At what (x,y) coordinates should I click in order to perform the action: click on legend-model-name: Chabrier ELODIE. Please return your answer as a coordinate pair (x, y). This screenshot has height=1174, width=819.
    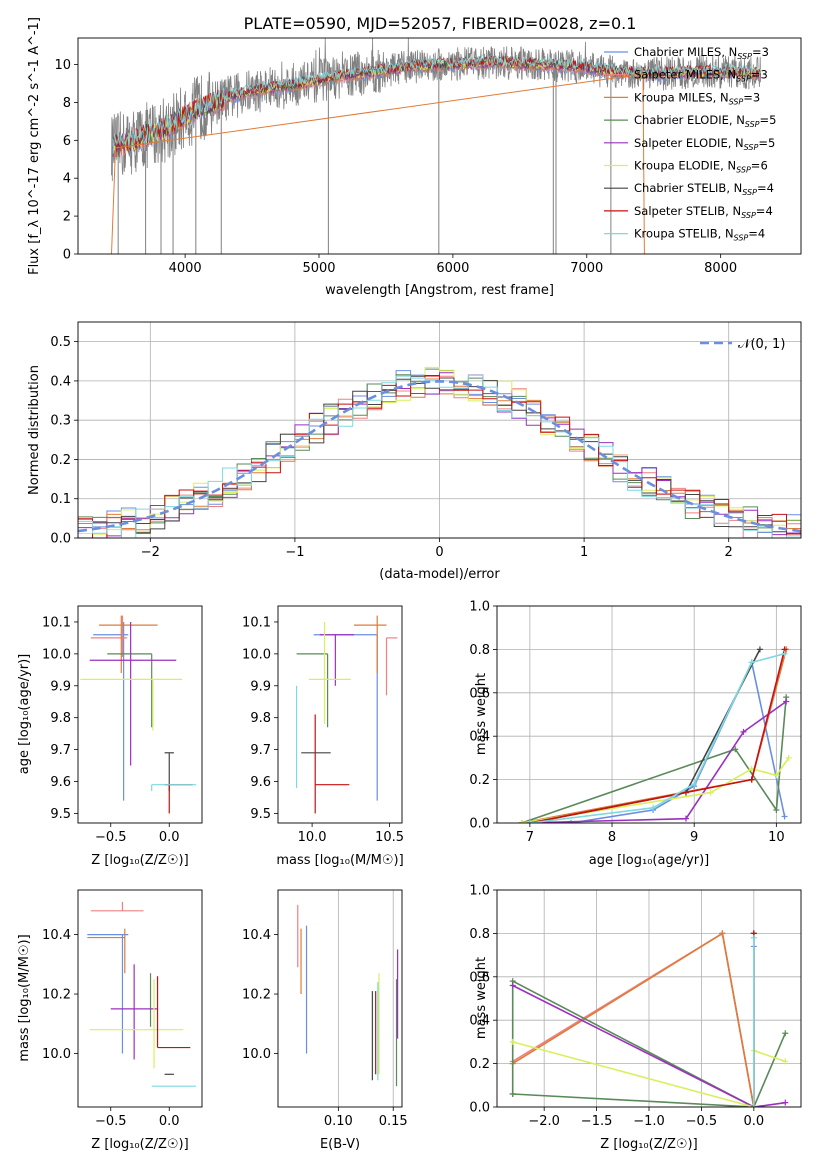
    Looking at the image, I should click on (681, 120).